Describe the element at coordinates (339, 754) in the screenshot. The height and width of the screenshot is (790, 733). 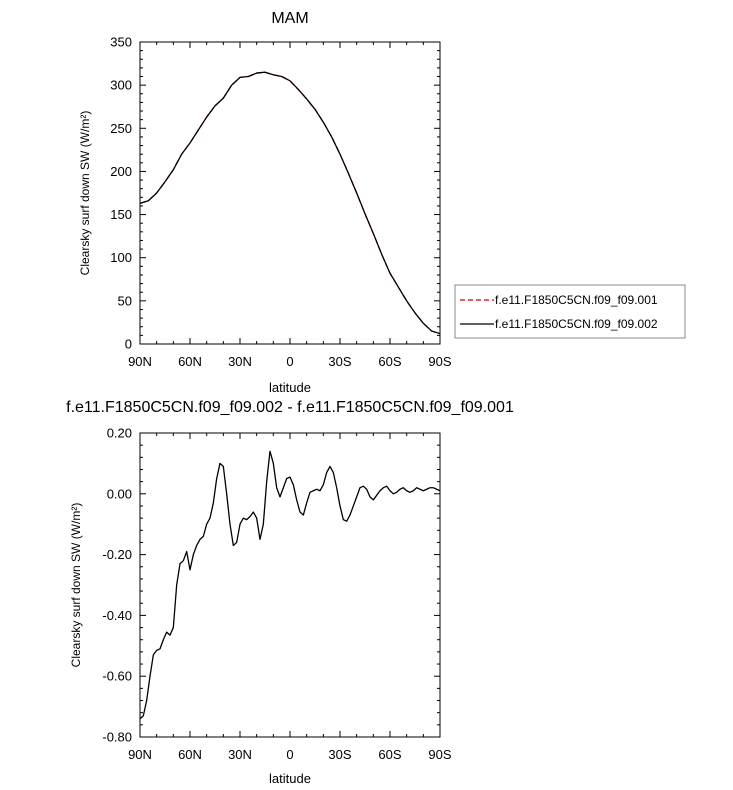
I see `bottom-xtick-label: 30S` at that location.